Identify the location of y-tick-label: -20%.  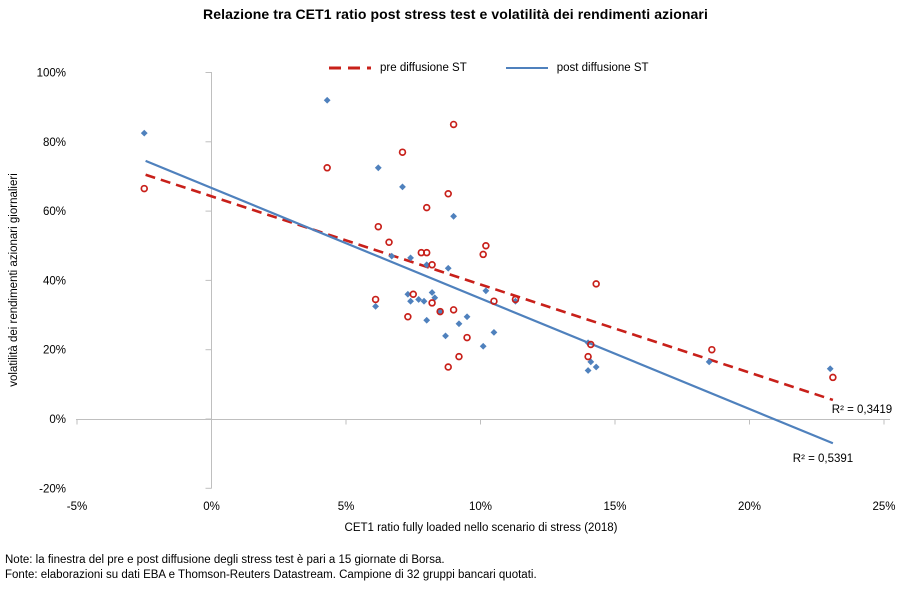
(52, 489).